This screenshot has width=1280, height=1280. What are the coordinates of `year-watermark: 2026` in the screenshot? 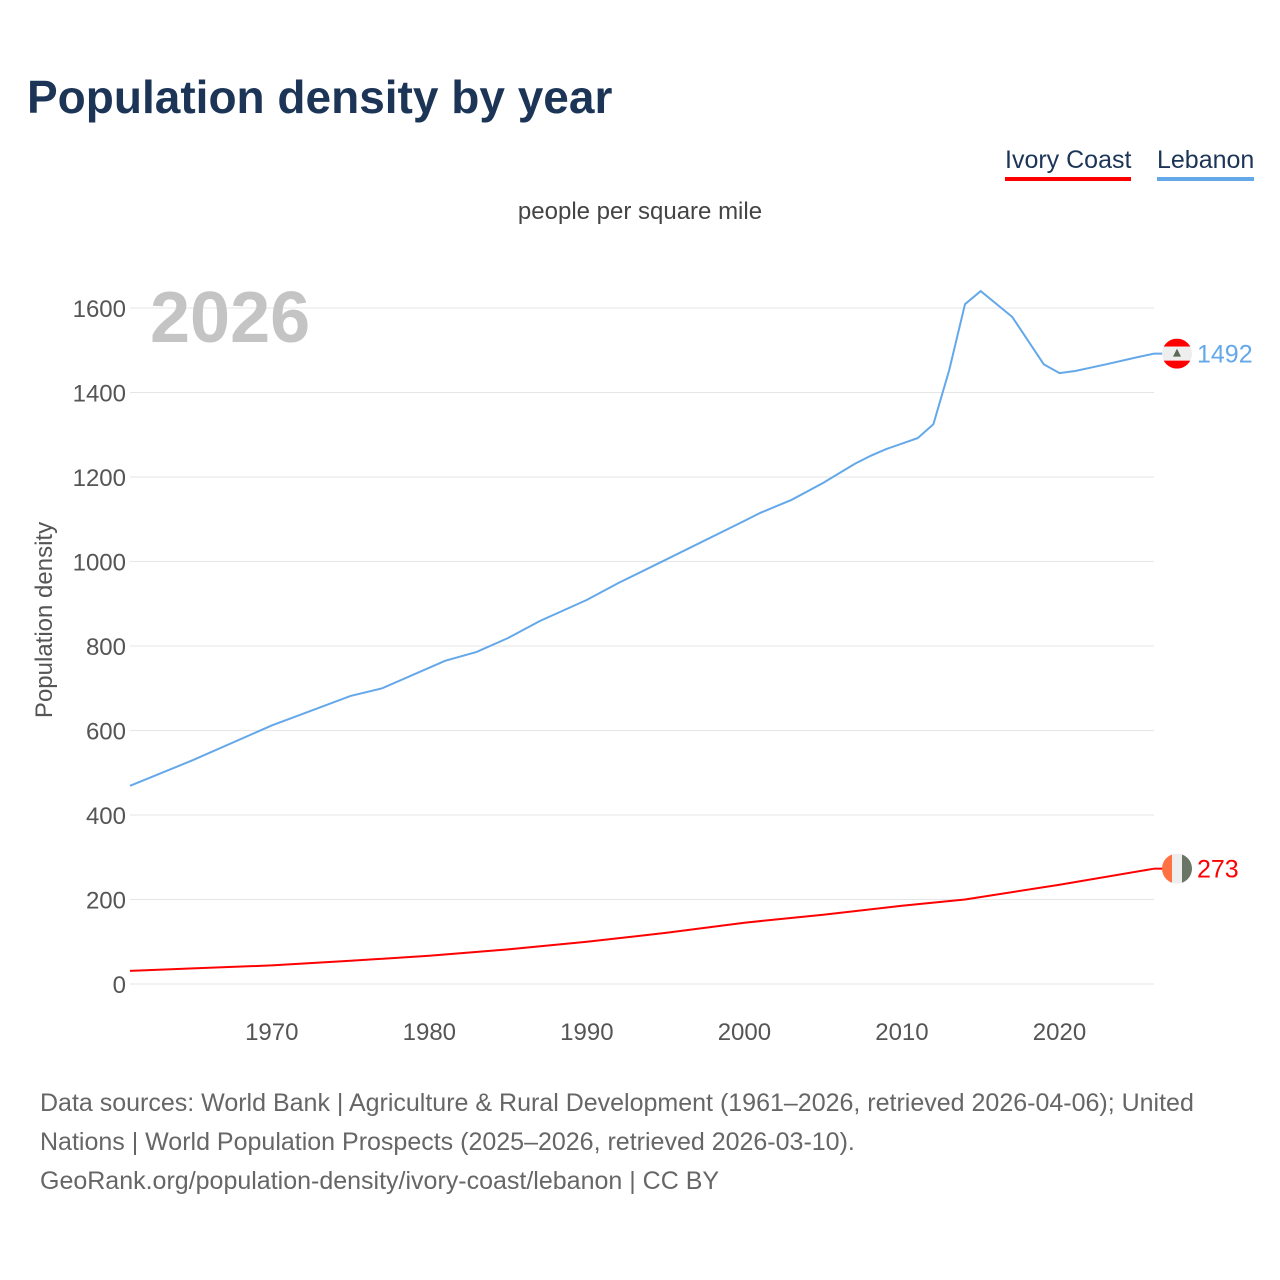 It's located at (230, 318).